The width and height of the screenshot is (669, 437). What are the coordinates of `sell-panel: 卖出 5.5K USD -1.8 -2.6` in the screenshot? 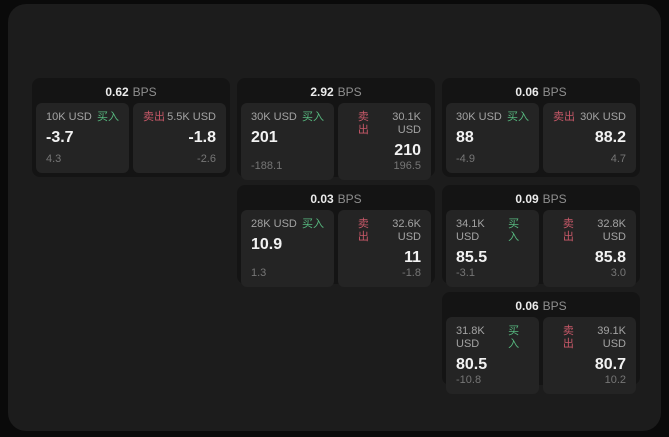 It's located at (179, 138).